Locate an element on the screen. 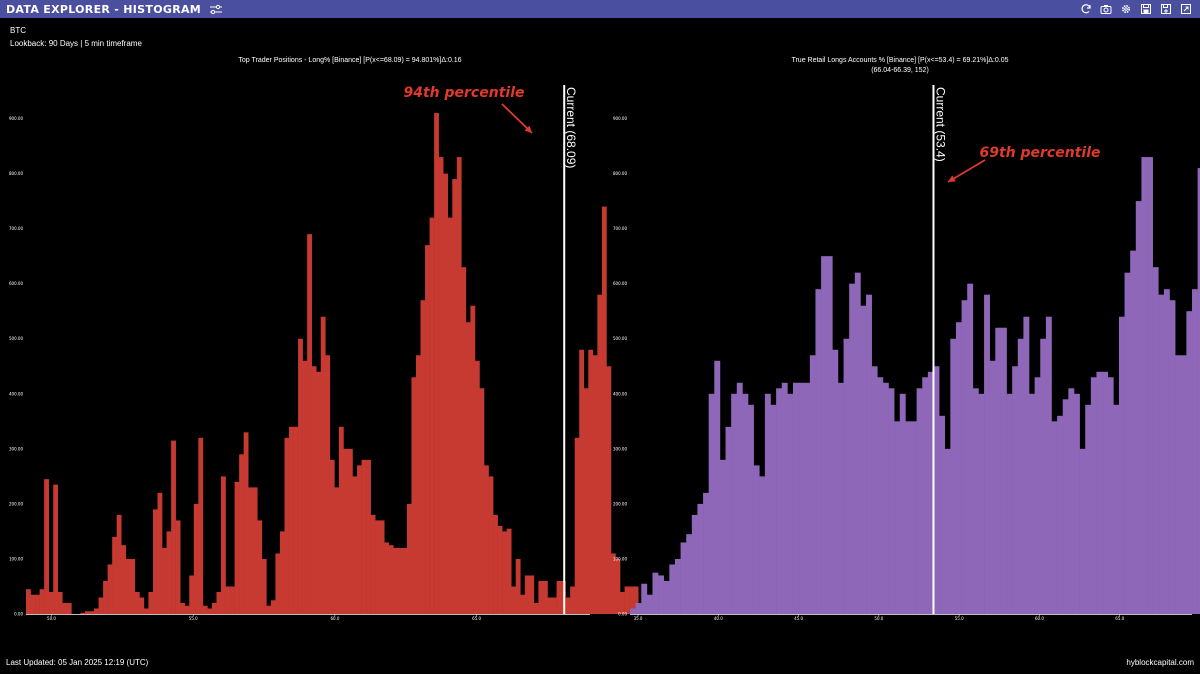 The width and height of the screenshot is (1200, 674). y-tick-label: 500.00 is located at coordinates (620, 338).